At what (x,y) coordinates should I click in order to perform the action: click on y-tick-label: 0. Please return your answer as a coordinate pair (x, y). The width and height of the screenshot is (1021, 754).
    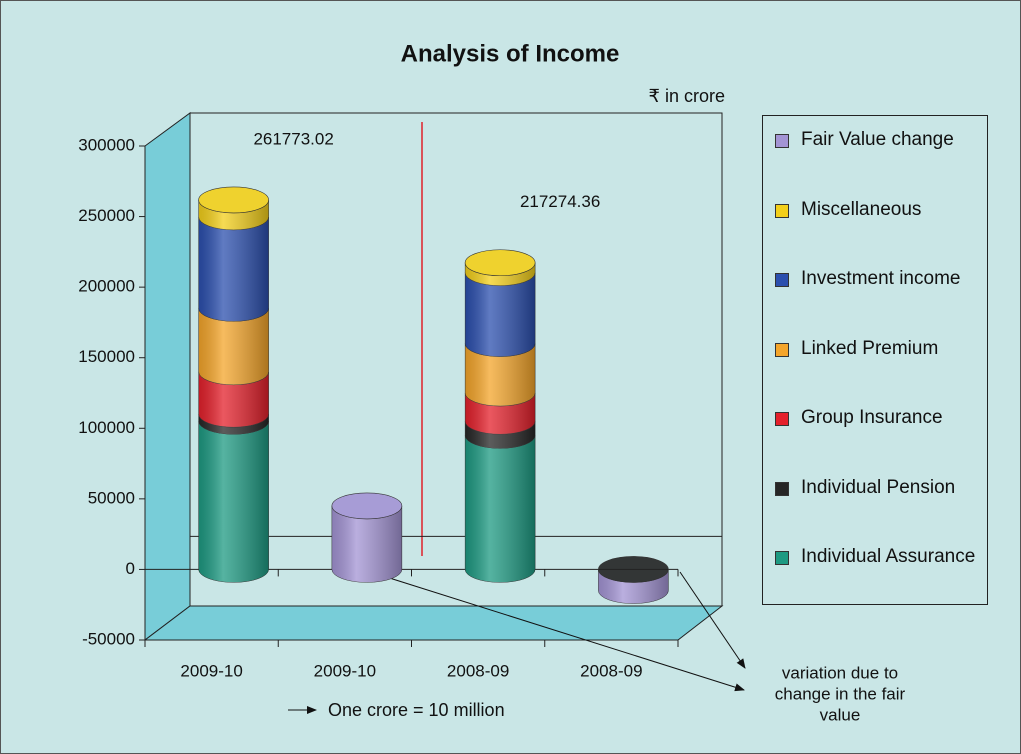
    Looking at the image, I should click on (130, 568).